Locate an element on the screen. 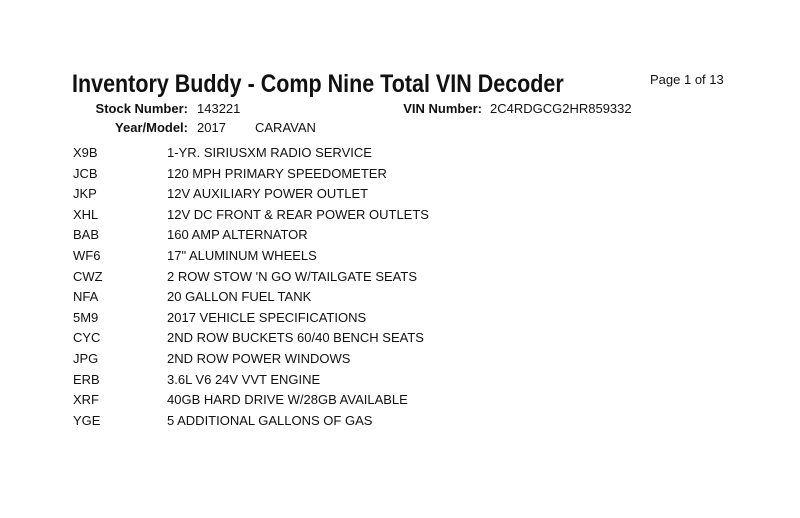  option-code: CYC is located at coordinates (87, 338).